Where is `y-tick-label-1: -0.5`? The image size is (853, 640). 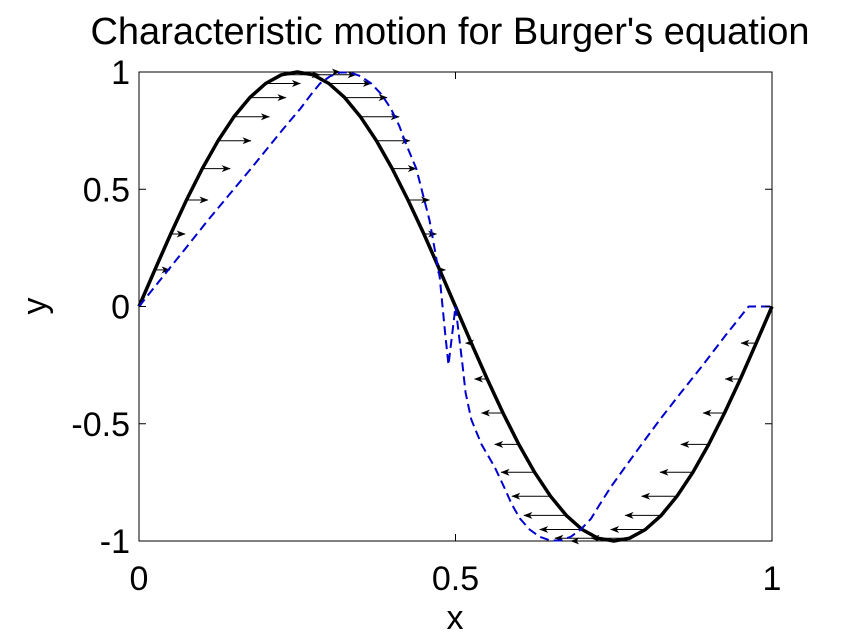
y-tick-label-1: -0.5 is located at coordinates (100, 425).